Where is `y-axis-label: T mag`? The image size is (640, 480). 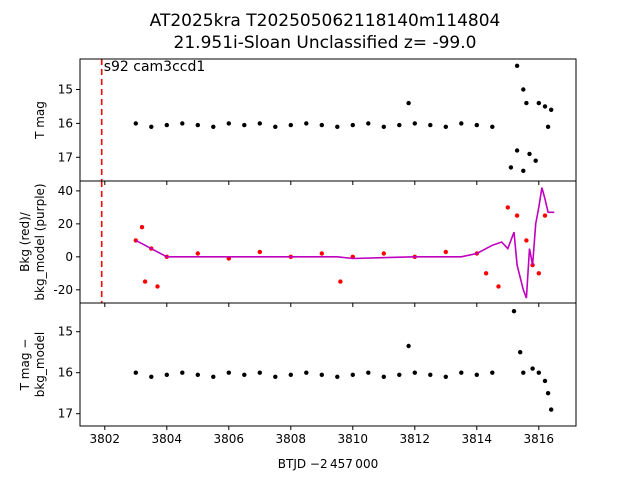 y-axis-label: T mag is located at coordinates (40, 120).